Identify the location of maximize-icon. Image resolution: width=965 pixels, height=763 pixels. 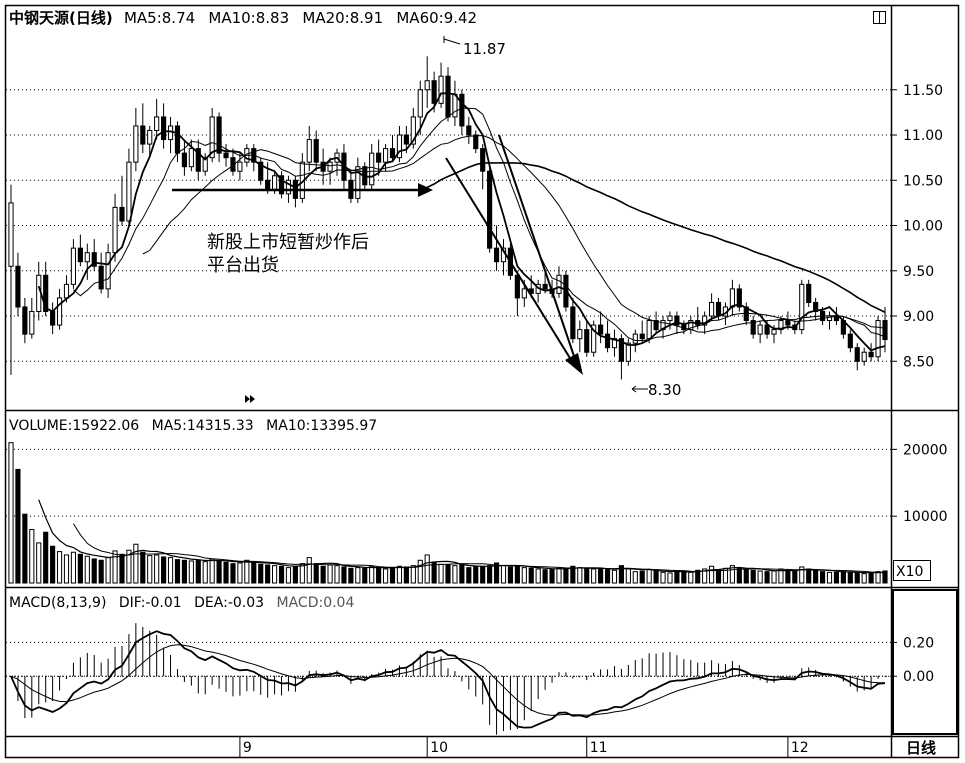
(879, 17).